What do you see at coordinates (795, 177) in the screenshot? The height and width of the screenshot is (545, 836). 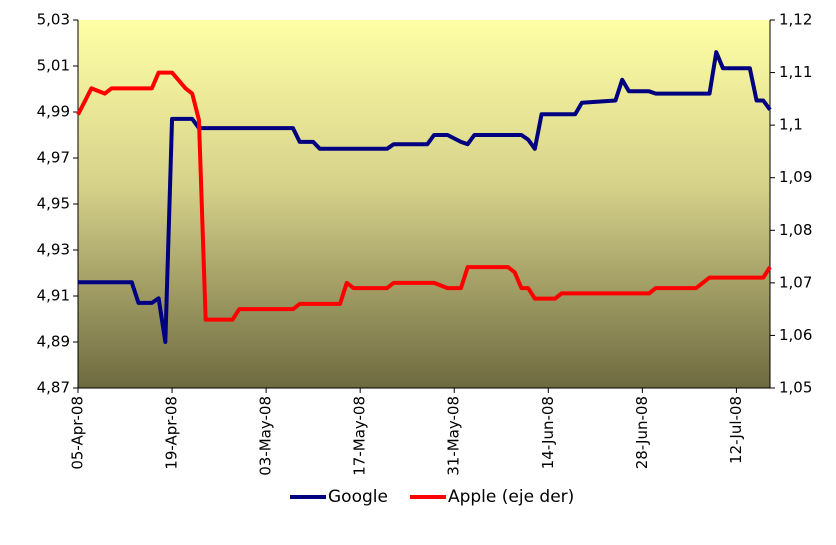 I see `y2-tick-label: 1,09` at bounding box center [795, 177].